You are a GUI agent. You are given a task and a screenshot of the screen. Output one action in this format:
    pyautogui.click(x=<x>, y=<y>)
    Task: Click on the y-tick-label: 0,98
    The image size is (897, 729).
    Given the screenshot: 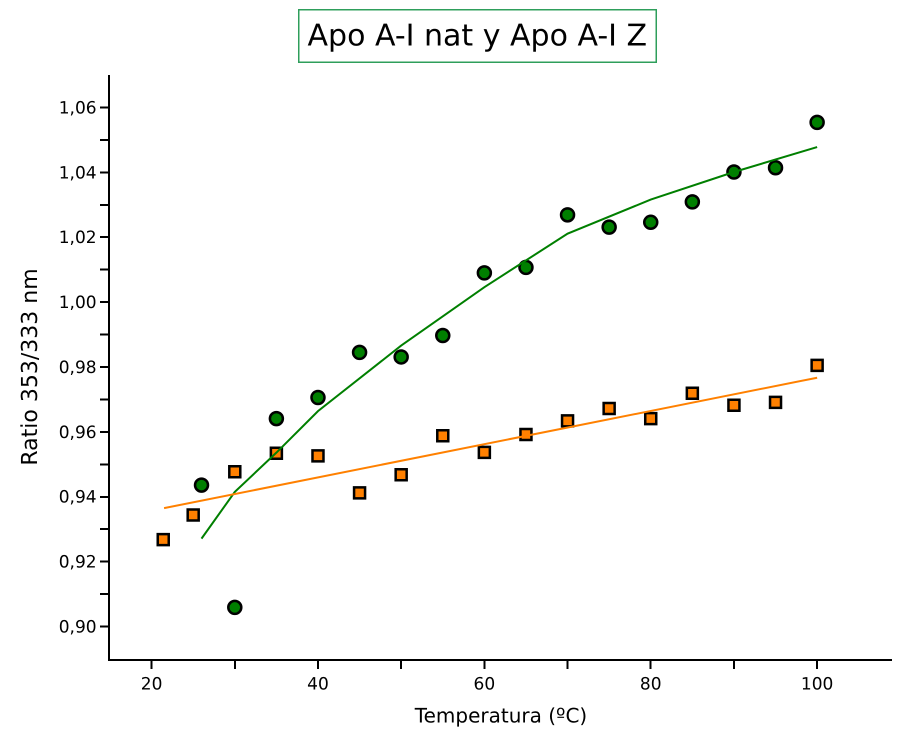 What is the action you would take?
    pyautogui.click(x=77, y=368)
    